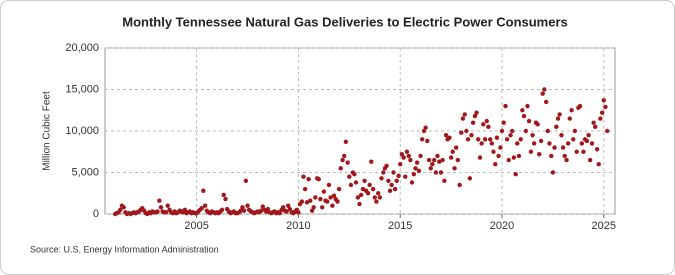 This screenshot has height=275, width=675. I want to click on x-tick-label: 2010, so click(298, 226).